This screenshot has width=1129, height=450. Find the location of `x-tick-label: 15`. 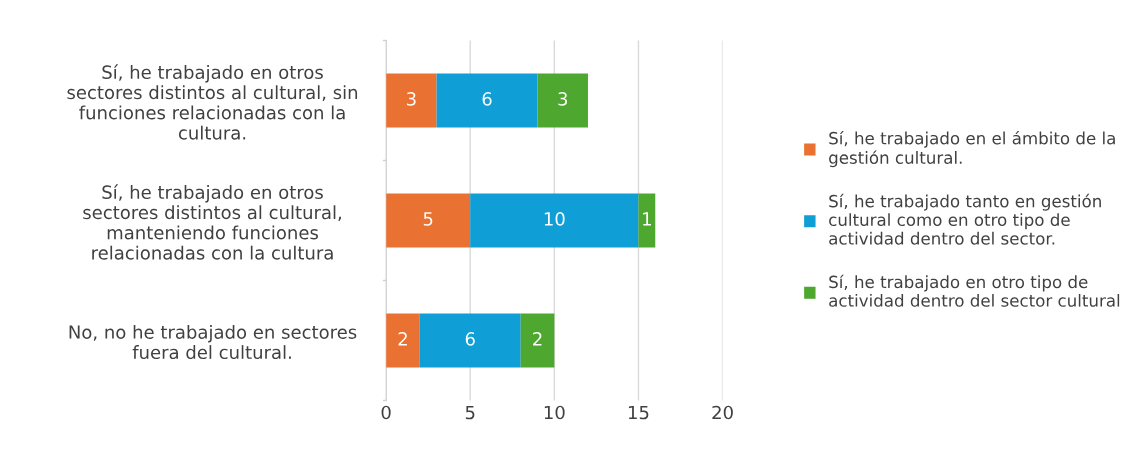

x-tick-label: 15 is located at coordinates (638, 412).